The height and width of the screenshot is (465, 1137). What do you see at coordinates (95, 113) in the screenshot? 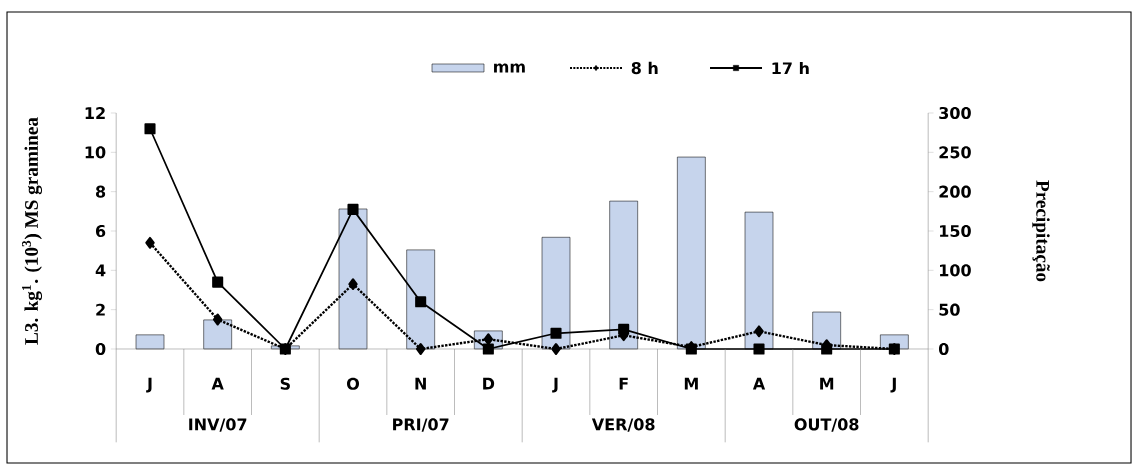
I see `y-tick-label: 12` at bounding box center [95, 113].